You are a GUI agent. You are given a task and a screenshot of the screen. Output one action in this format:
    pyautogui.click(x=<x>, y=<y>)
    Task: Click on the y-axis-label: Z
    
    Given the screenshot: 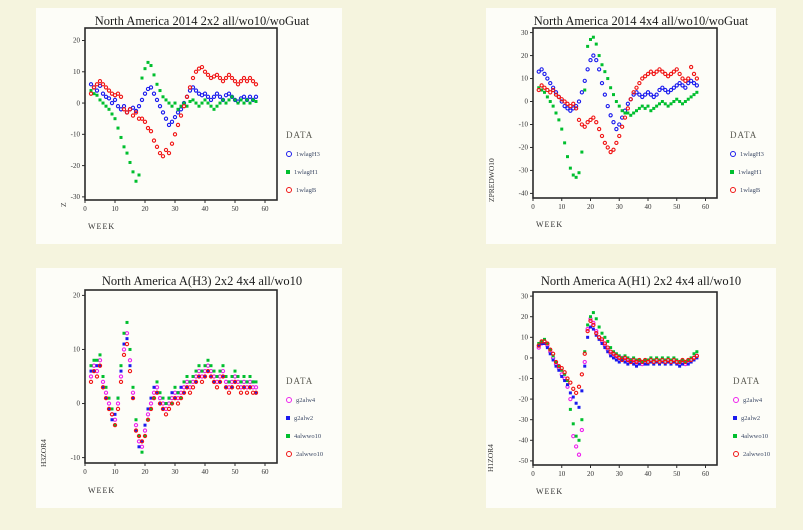 What is the action you would take?
    pyautogui.click(x=63, y=204)
    